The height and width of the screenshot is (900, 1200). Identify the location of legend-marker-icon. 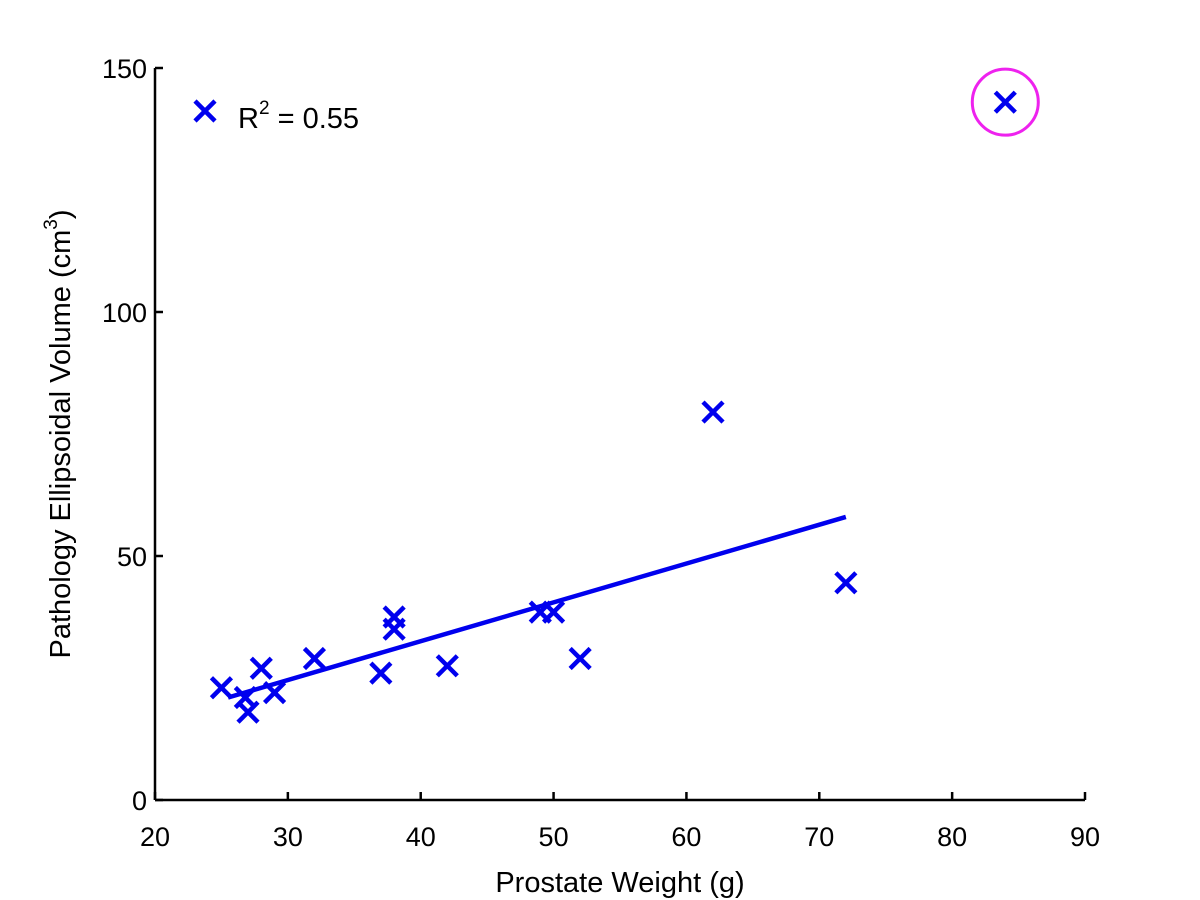
(205, 111).